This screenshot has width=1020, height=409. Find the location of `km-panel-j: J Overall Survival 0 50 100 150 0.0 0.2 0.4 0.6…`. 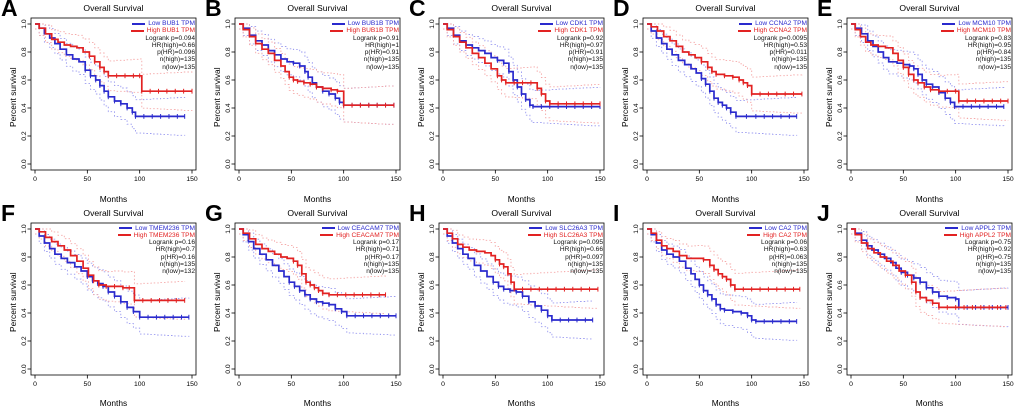

km-panel-j: J Overall Survival 0 50 100 150 0.0 0.2 0.4 0.6… is located at coordinates (918, 304).